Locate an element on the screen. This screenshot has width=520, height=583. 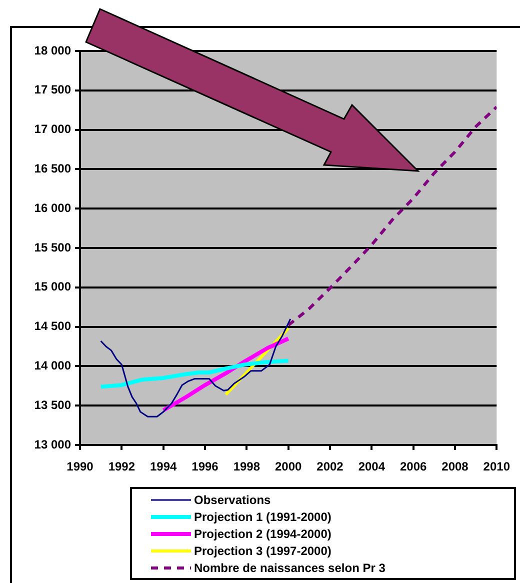
y-tick-label: 15 500 is located at coordinates (53, 247).